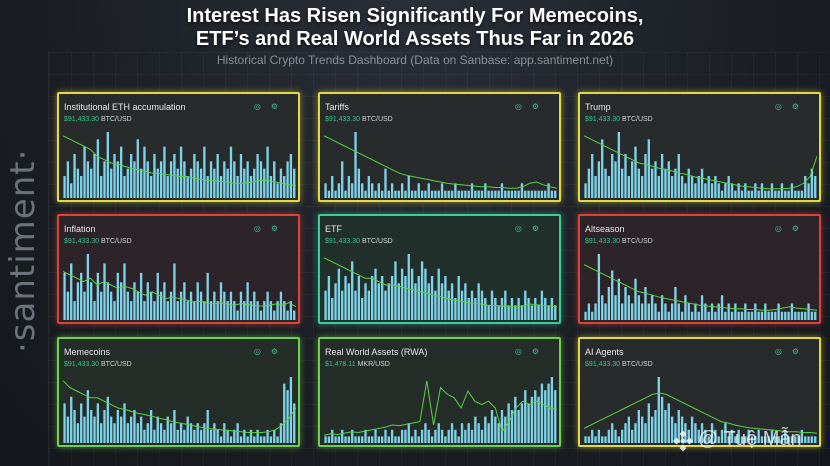  I want to click on chart-panel: Memecoins $91,433.30 BTC/USD ◎⚙, so click(178, 392).